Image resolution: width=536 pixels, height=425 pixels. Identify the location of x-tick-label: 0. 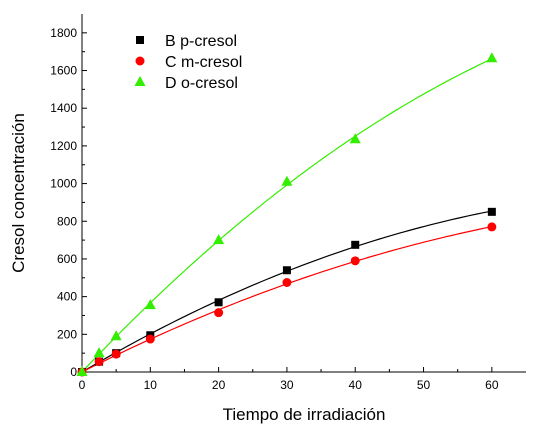
(82, 385).